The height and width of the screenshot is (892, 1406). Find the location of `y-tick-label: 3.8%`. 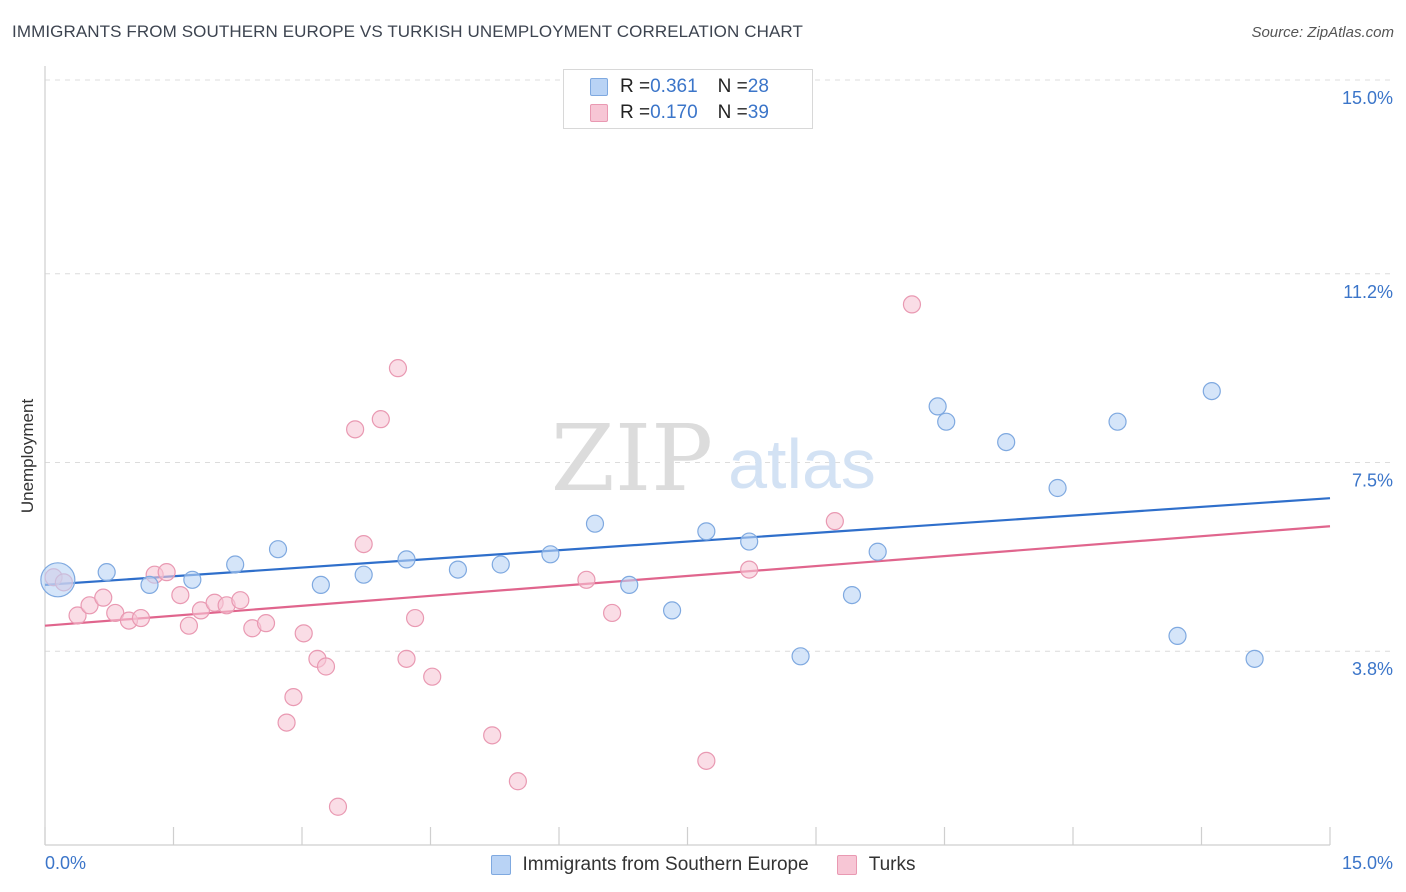

y-tick-label: 3.8% is located at coordinates (1372, 669).